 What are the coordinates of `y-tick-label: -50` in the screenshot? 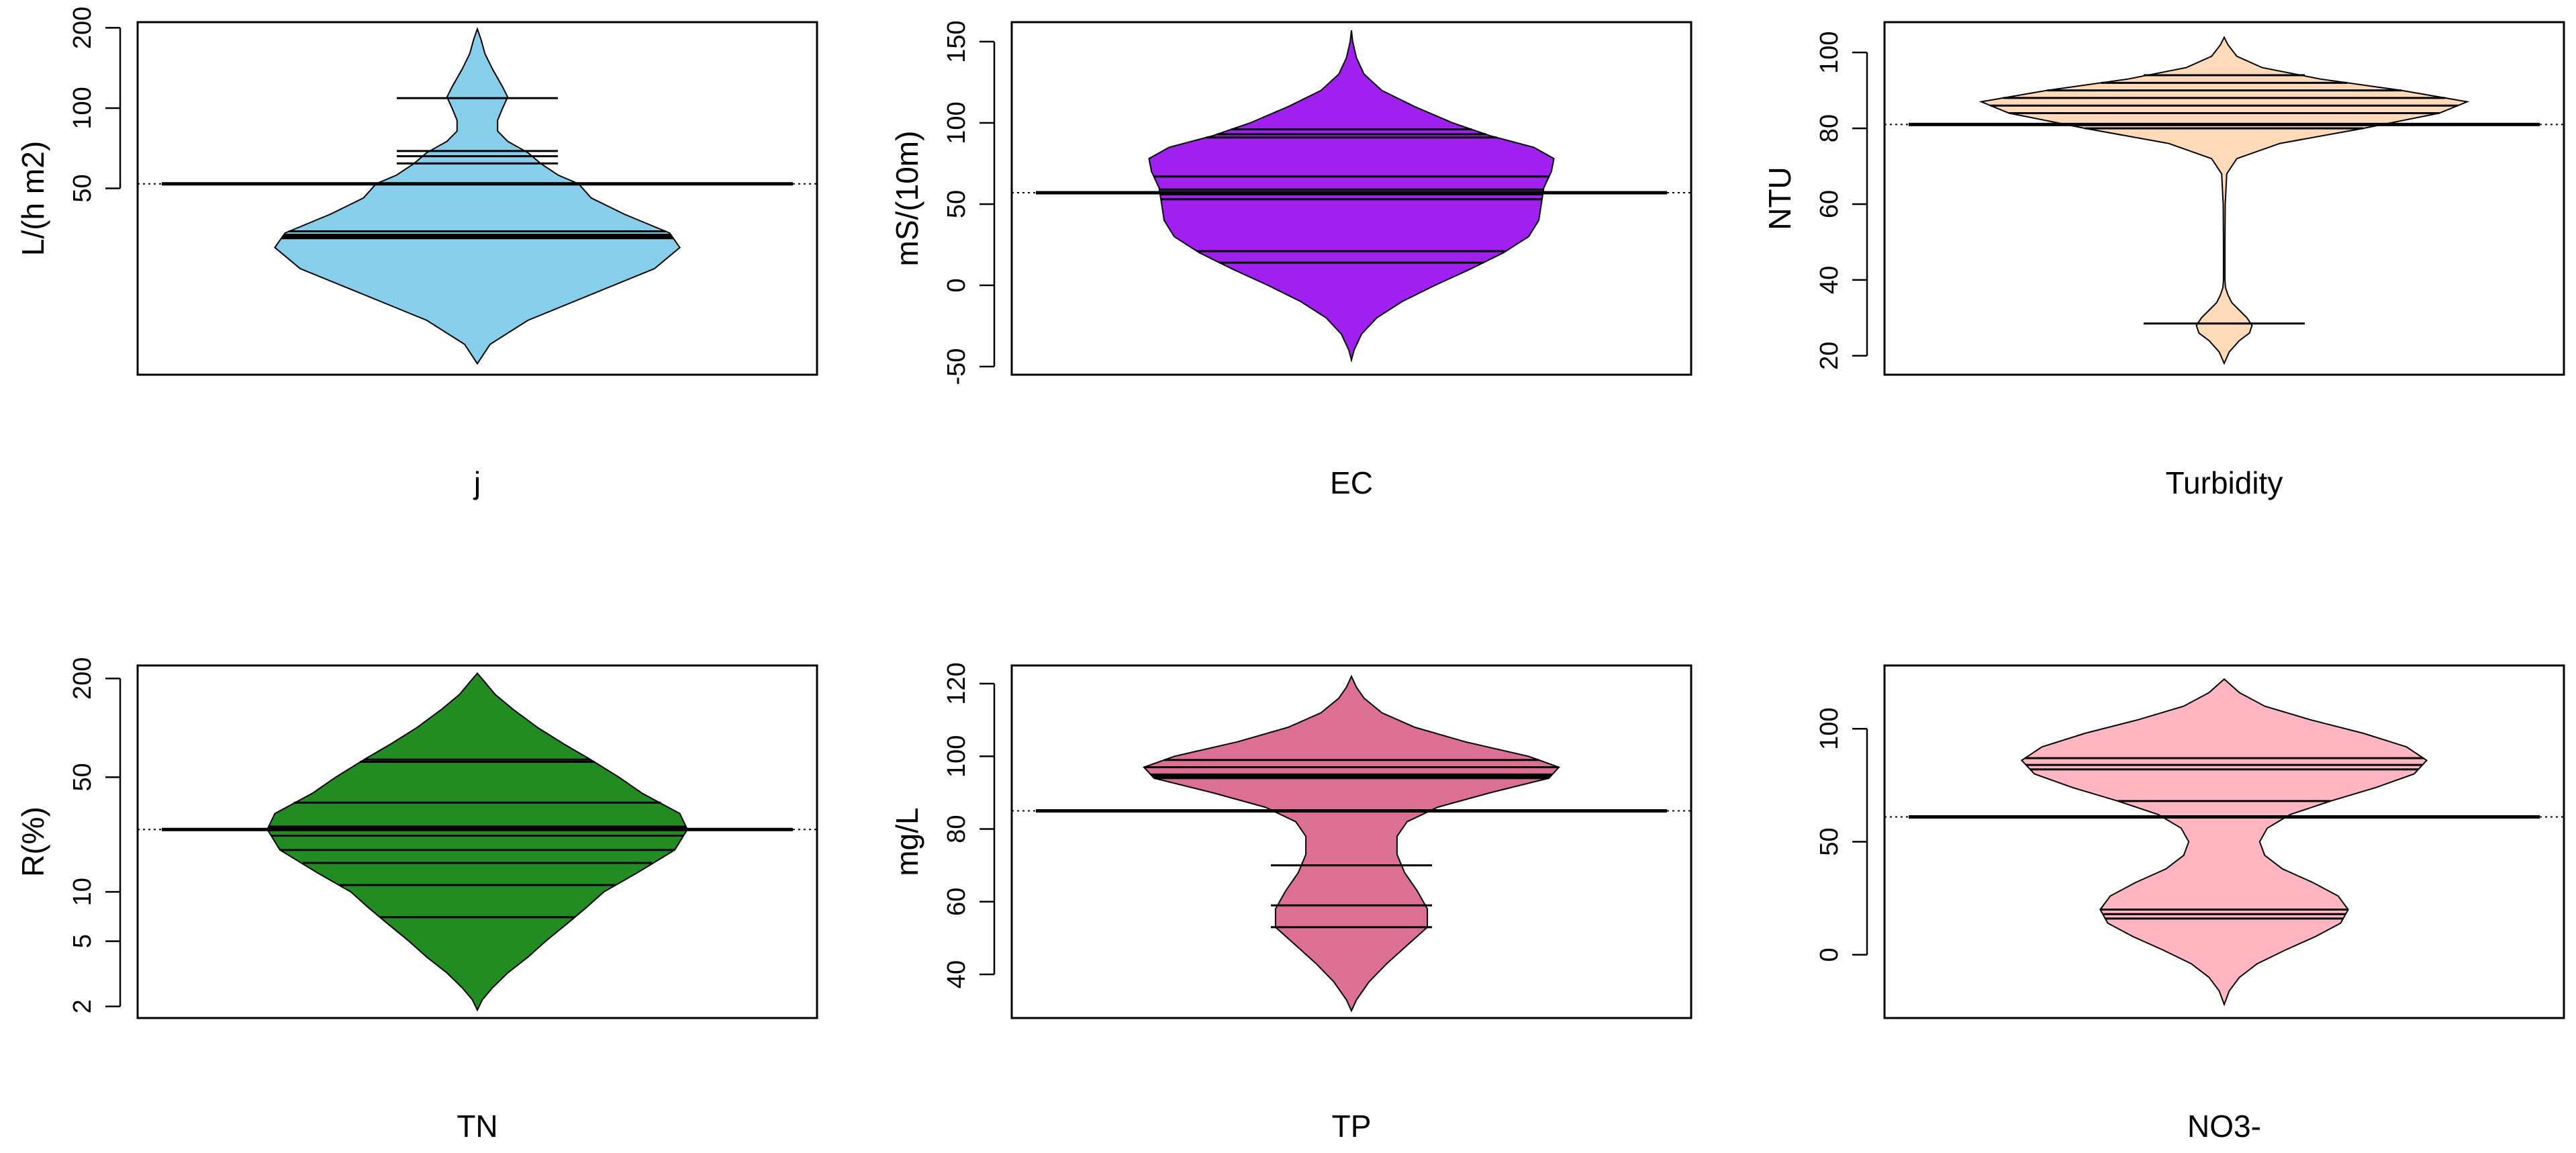 It's located at (957, 366).